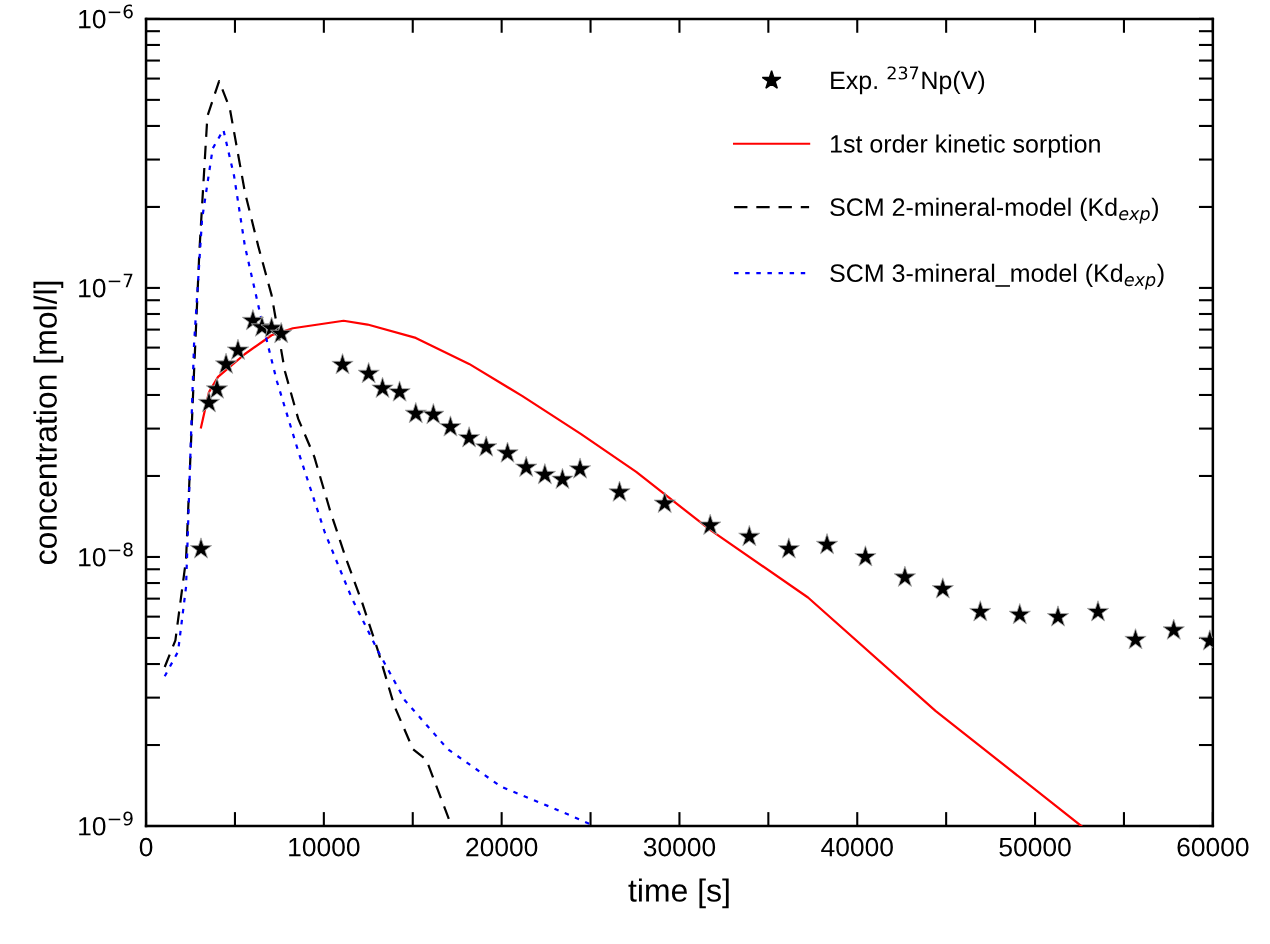  I want to click on legend-label: SCM 2-mineral-model (Kd$_{exp}$), so click(994, 210).